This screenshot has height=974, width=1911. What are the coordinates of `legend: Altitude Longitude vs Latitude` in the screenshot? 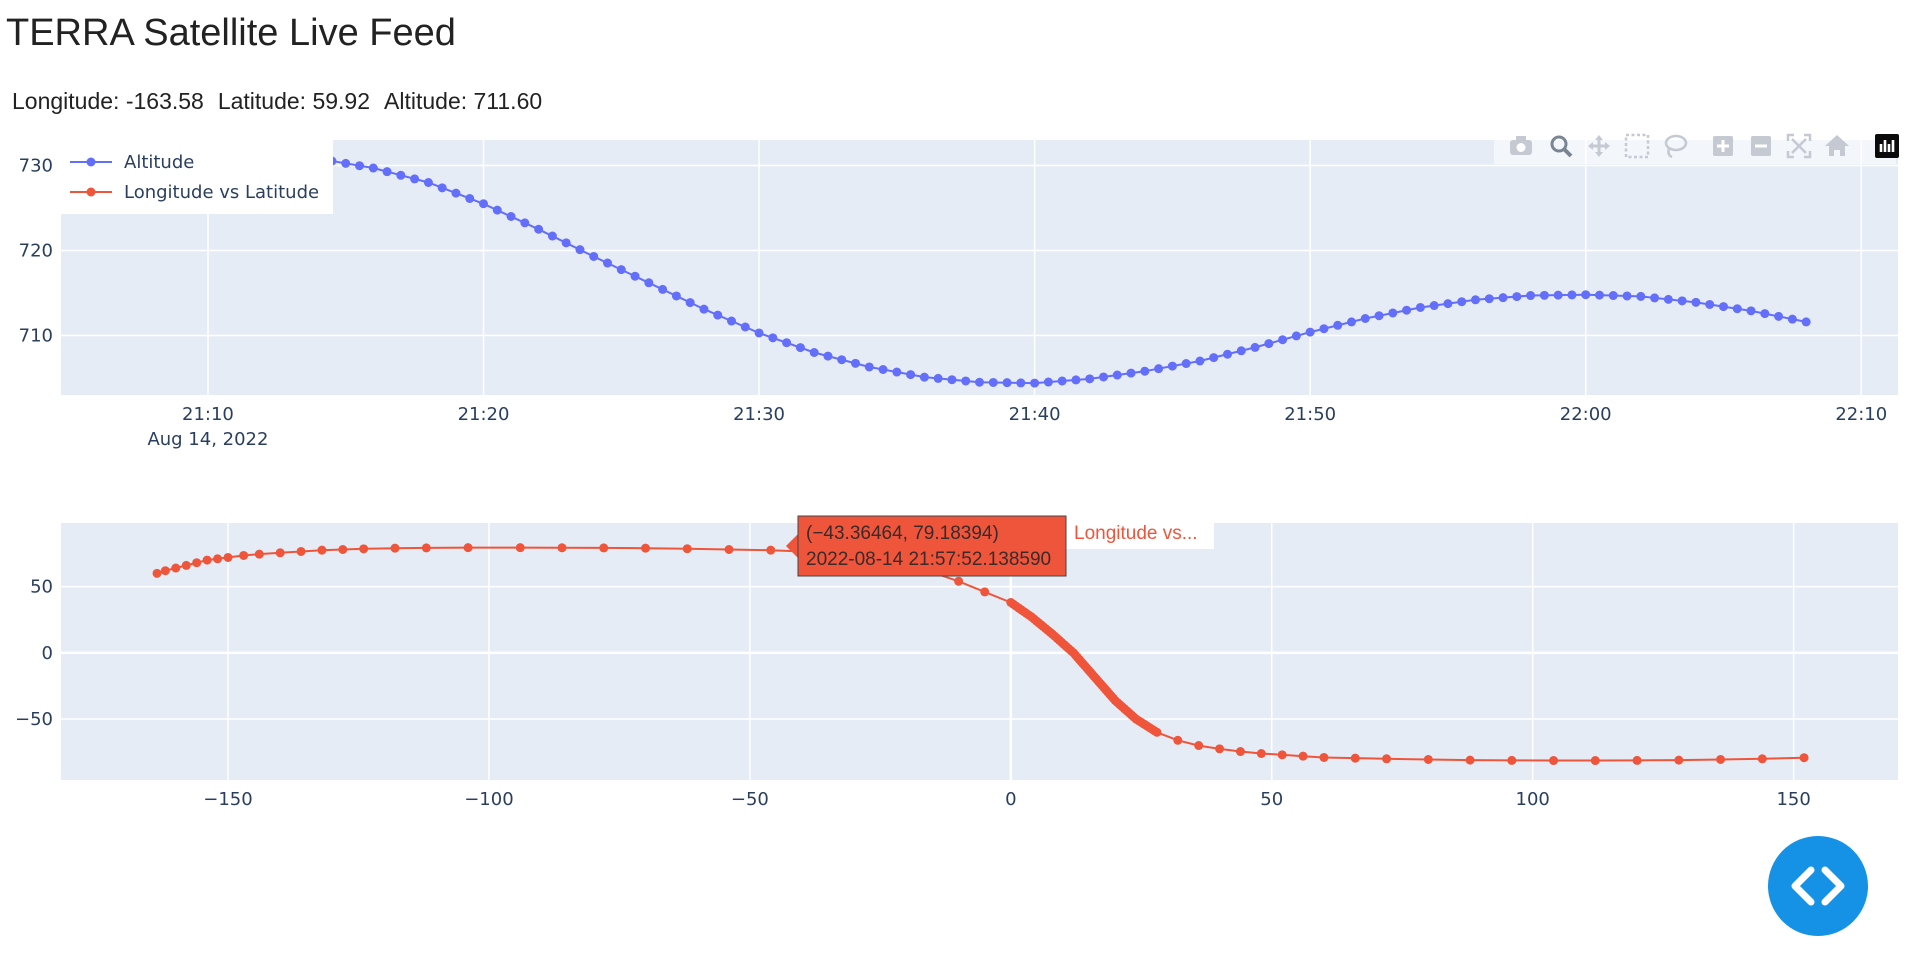 It's located at (196, 177).